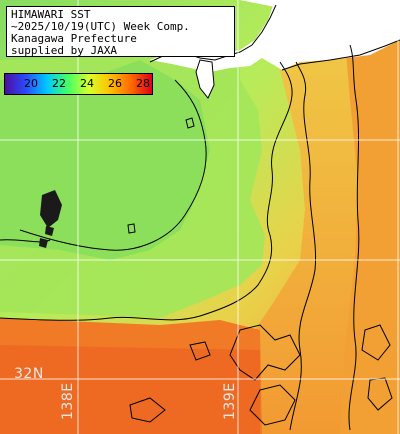  Describe the element at coordinates (43, 243) in the screenshot. I see `island-niijima` at that location.